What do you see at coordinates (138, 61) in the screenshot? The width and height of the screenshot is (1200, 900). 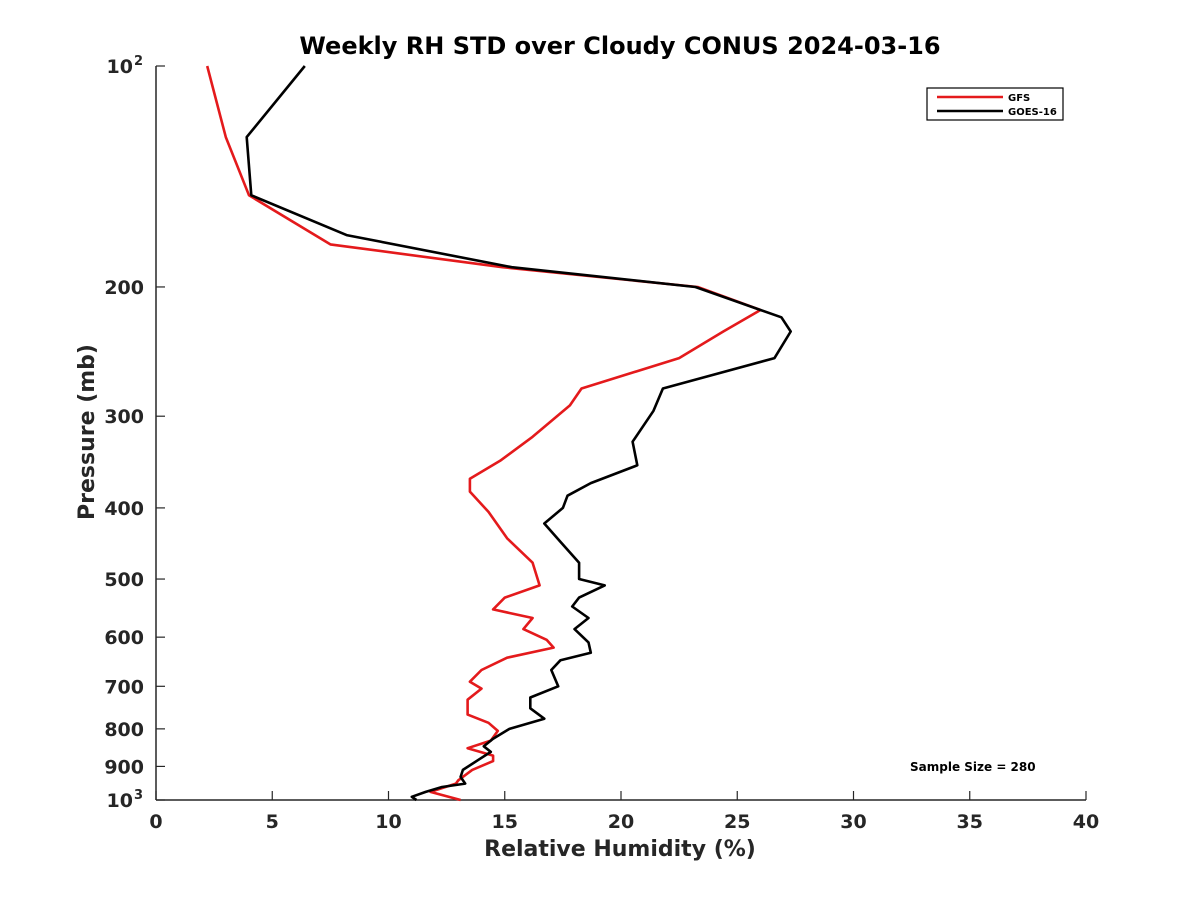 I see `y-tick-label-exponent: 2` at bounding box center [138, 61].